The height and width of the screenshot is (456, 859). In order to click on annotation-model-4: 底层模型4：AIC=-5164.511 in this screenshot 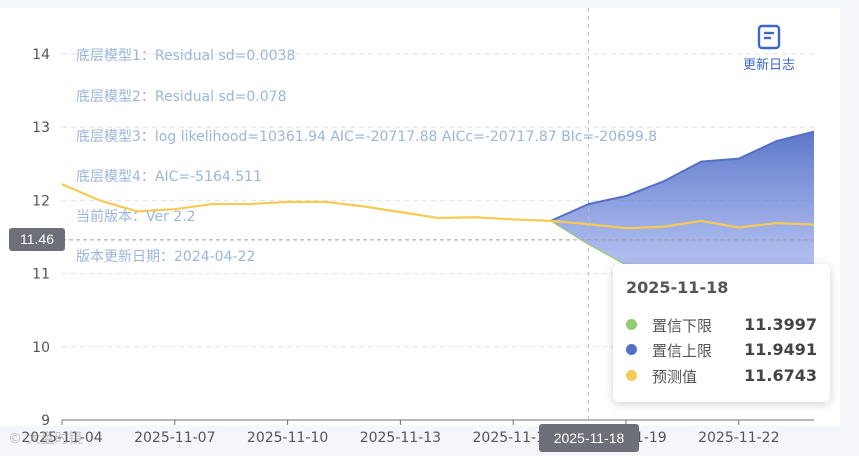, I will do `click(169, 177)`.